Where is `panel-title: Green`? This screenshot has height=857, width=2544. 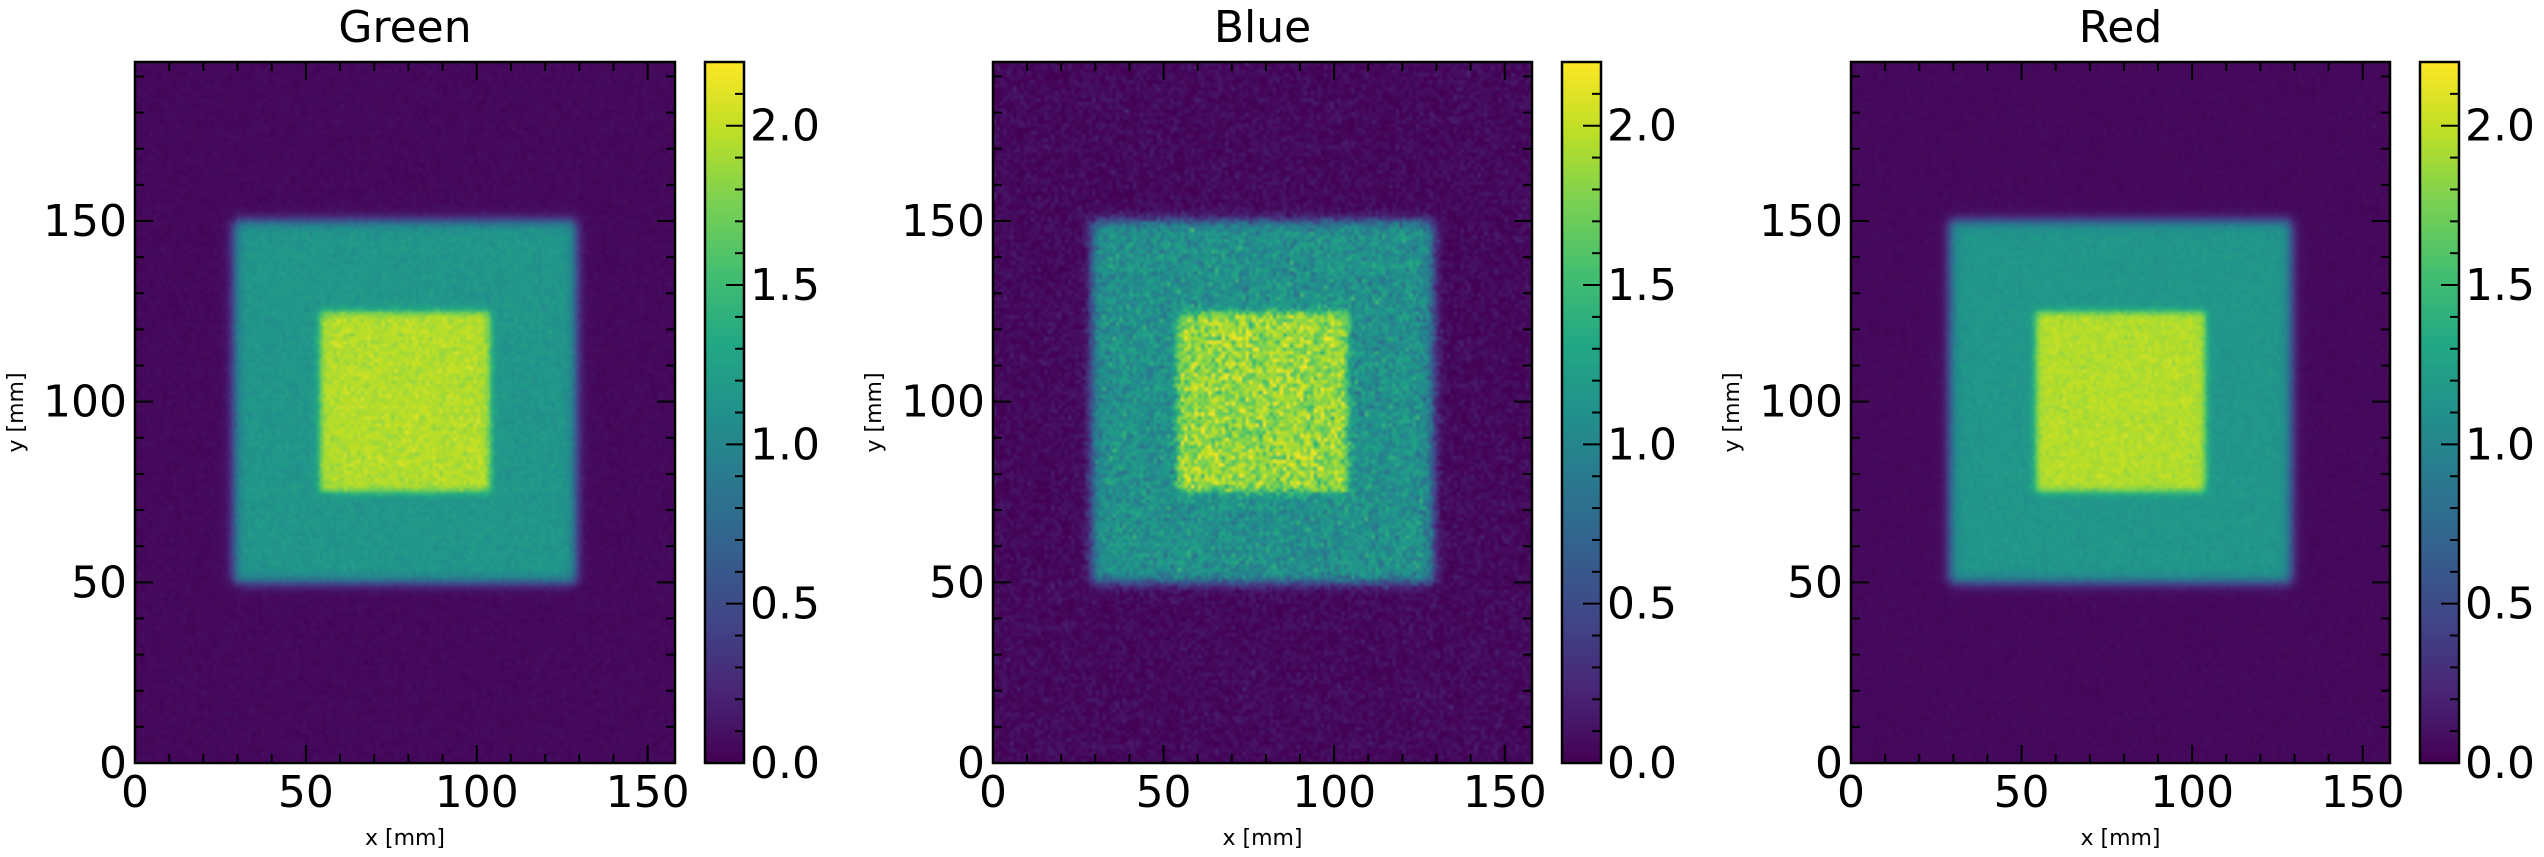 panel-title: Green is located at coordinates (404, 27).